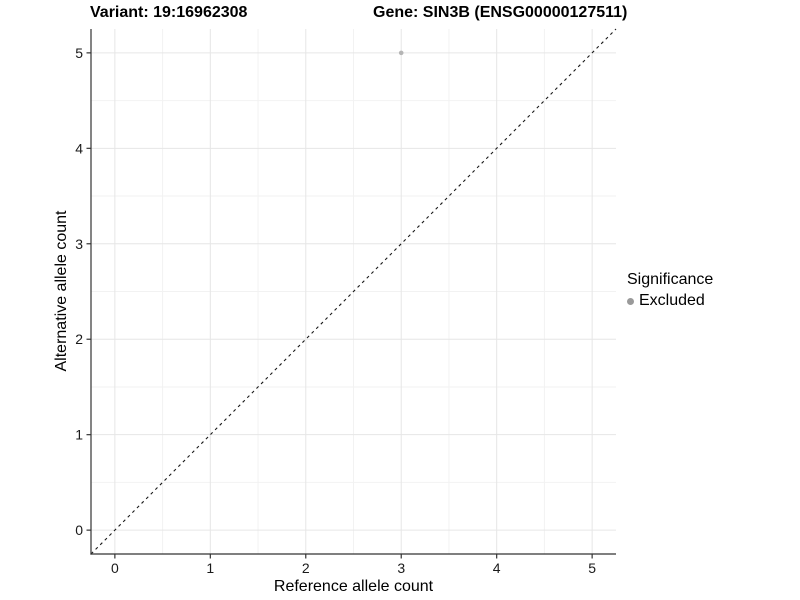  Describe the element at coordinates (79, 53) in the screenshot. I see `y-tick-label: 5` at that location.